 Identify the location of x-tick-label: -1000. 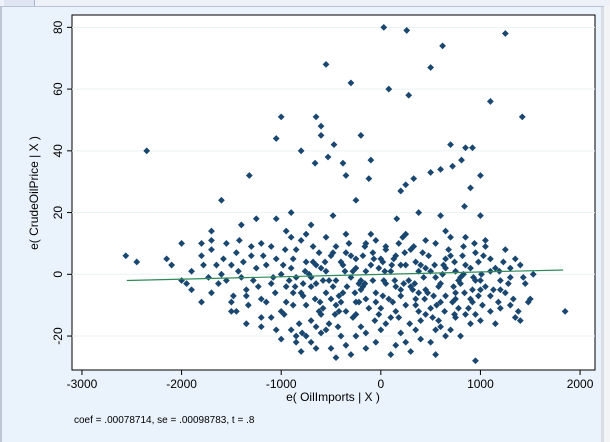
(281, 384).